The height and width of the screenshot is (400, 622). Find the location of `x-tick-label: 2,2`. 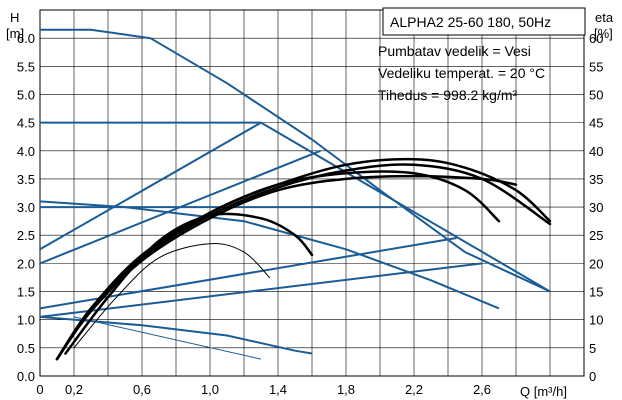

x-tick-label: 2,2 is located at coordinates (414, 389).